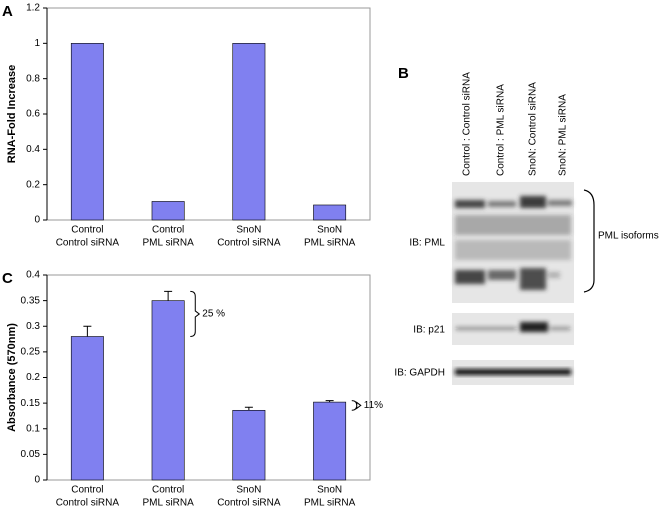  I want to click on blot-pml, so click(513, 242).